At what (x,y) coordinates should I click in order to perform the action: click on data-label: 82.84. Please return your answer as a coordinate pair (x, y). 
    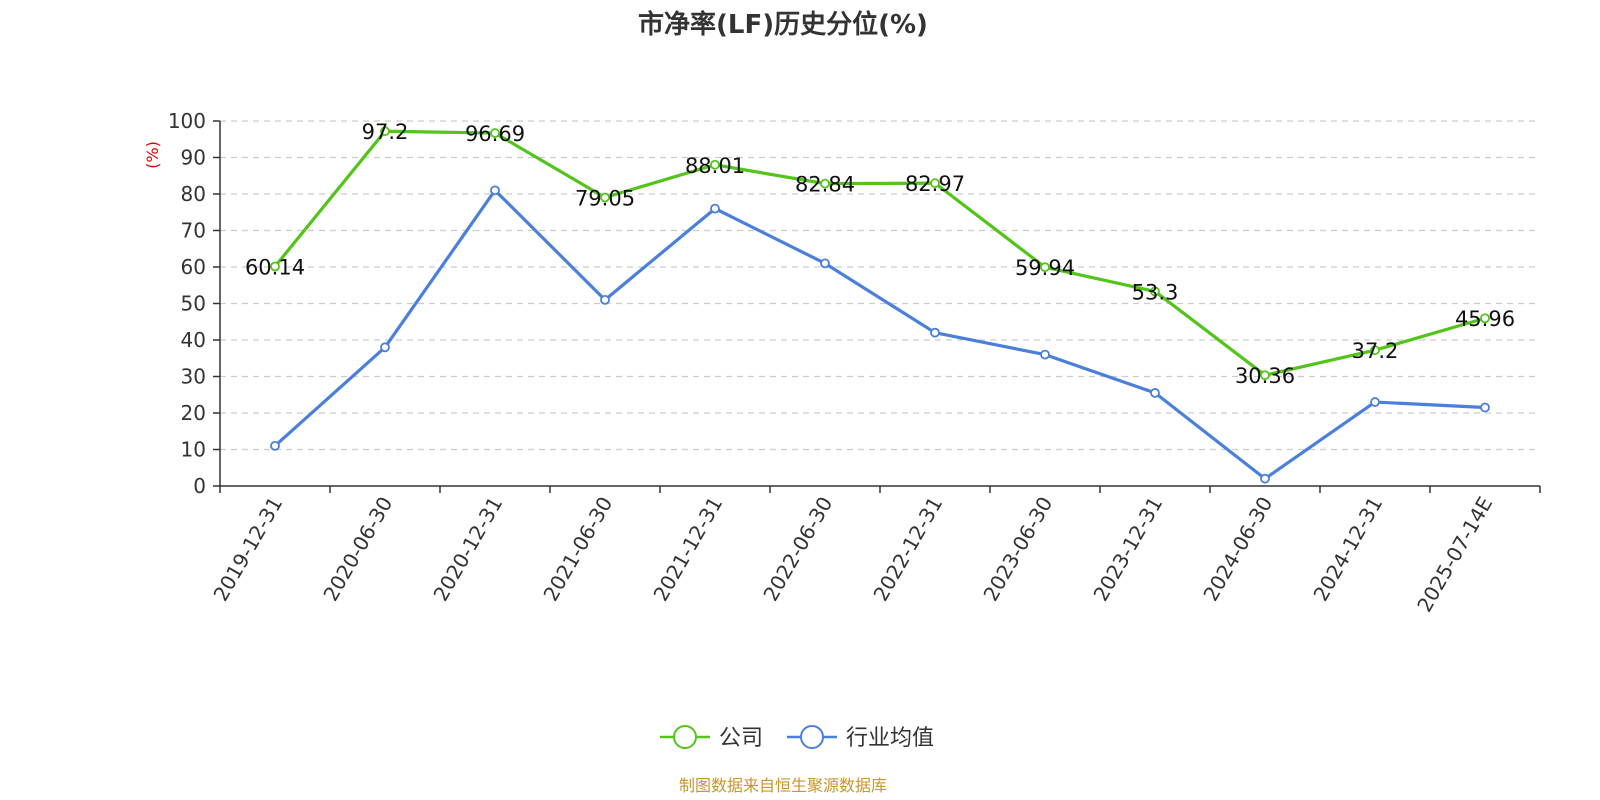
    Looking at the image, I should click on (825, 185).